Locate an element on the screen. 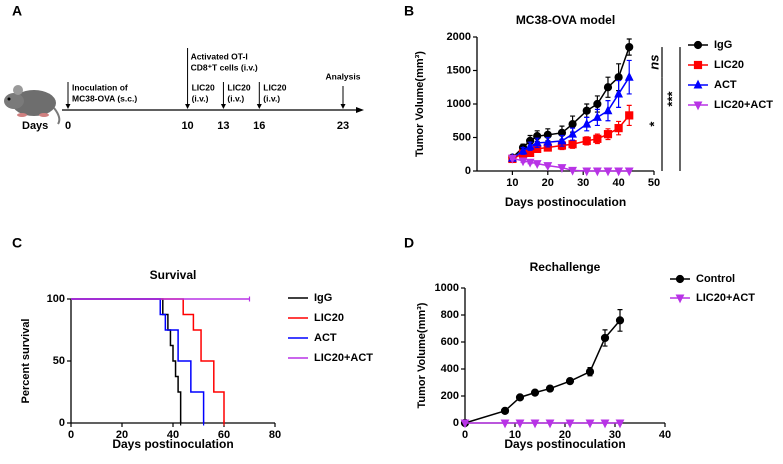 This screenshot has height=464, width=783. panel-label: D is located at coordinates (409, 243).